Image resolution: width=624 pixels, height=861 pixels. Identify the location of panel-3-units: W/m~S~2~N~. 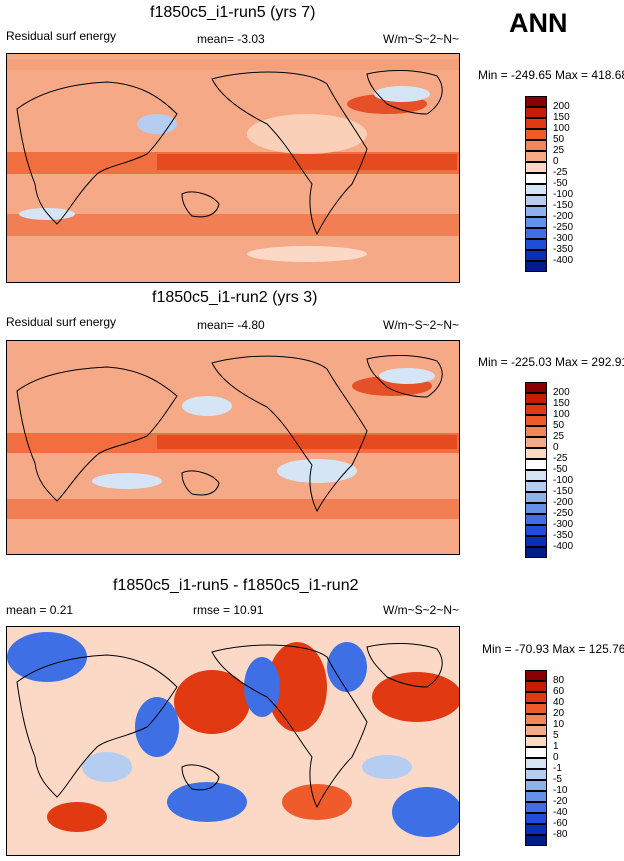
(421, 610).